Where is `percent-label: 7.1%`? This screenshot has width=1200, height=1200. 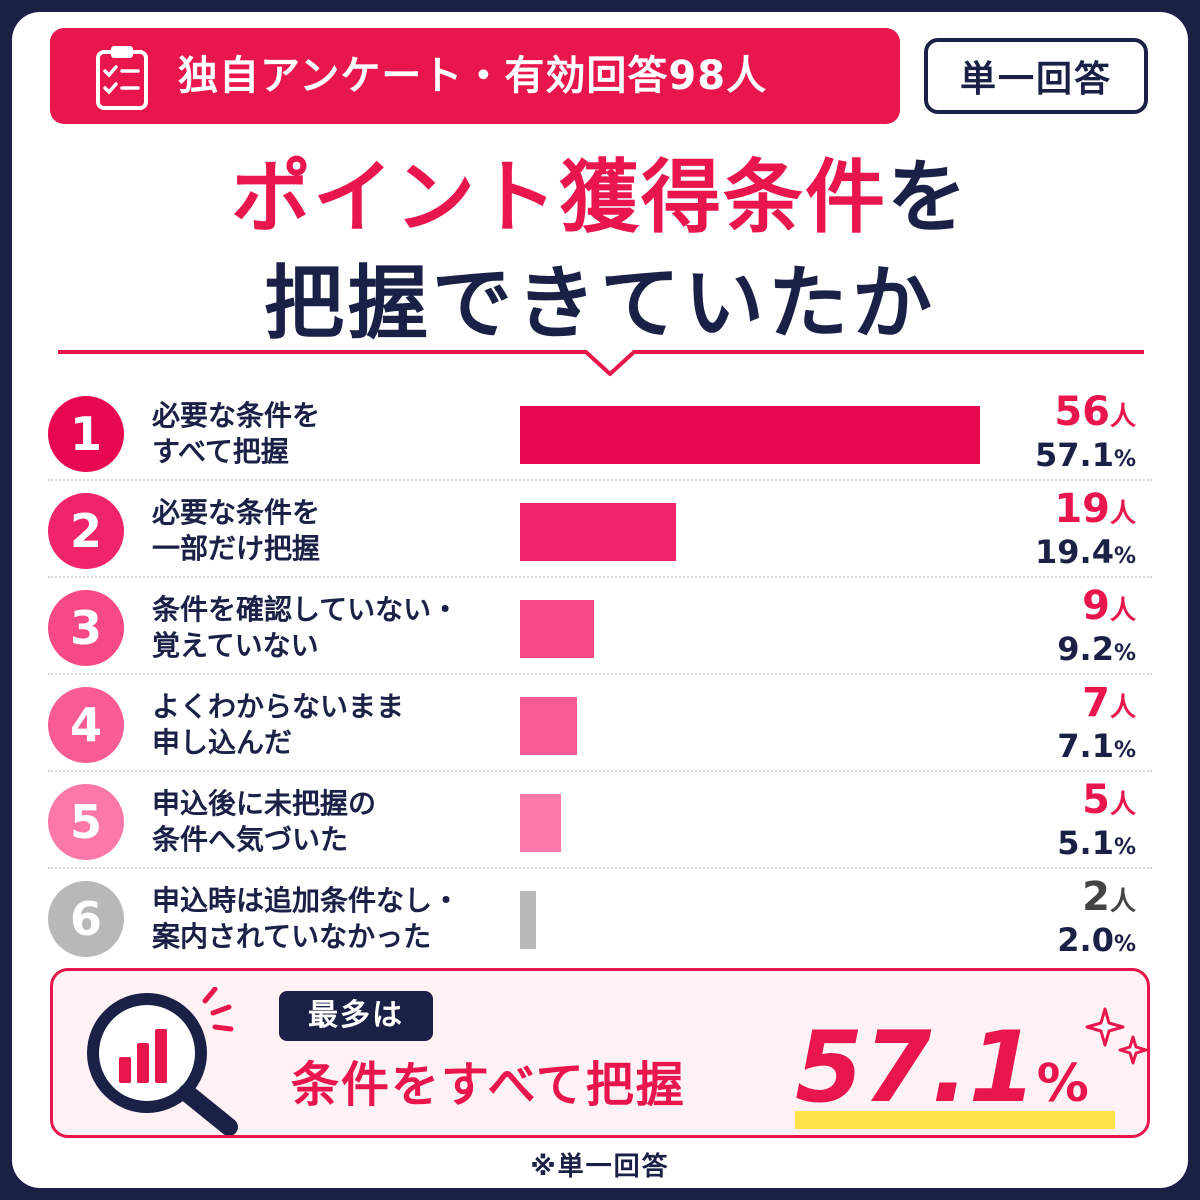
percent-label: 7.1% is located at coordinates (1096, 748).